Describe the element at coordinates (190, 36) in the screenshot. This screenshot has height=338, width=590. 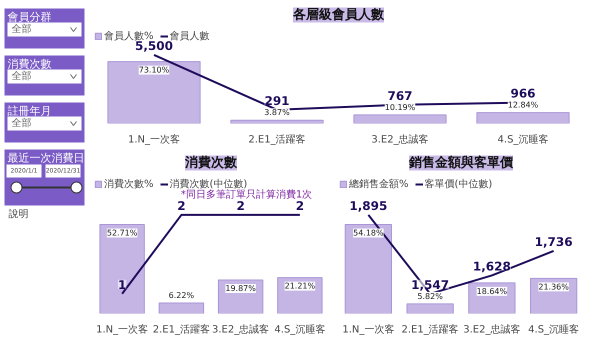
I see `legend-label: 會員人數` at that location.